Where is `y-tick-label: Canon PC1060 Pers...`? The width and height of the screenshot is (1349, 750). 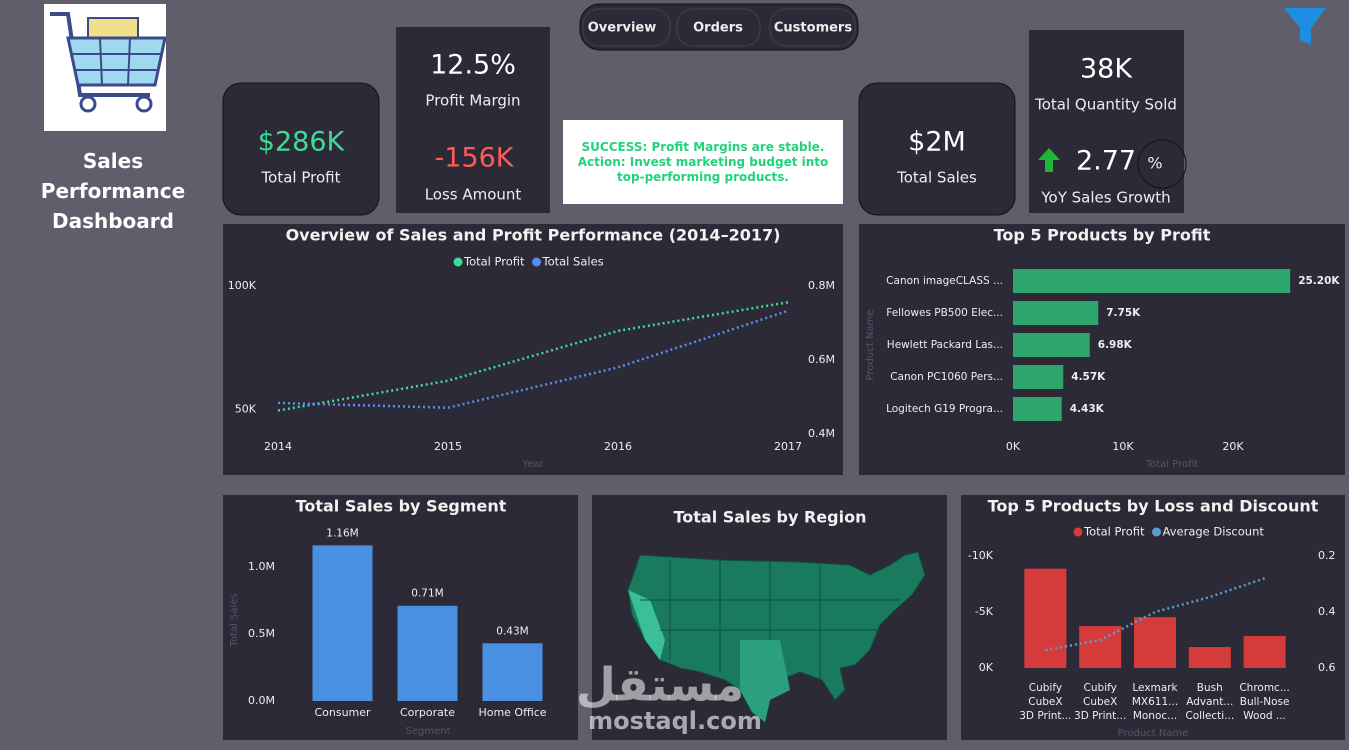
y-tick-label: Canon PC1060 Pers... is located at coordinates (946, 377).